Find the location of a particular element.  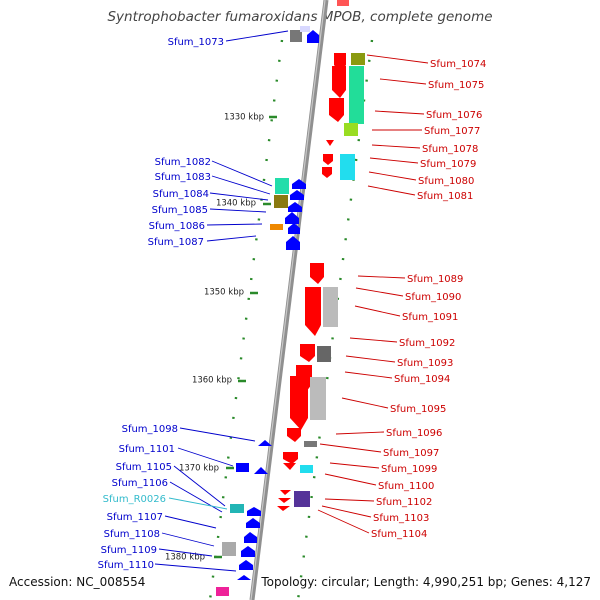

kbp-label-1330: 1330 kbp is located at coordinates (244, 118).